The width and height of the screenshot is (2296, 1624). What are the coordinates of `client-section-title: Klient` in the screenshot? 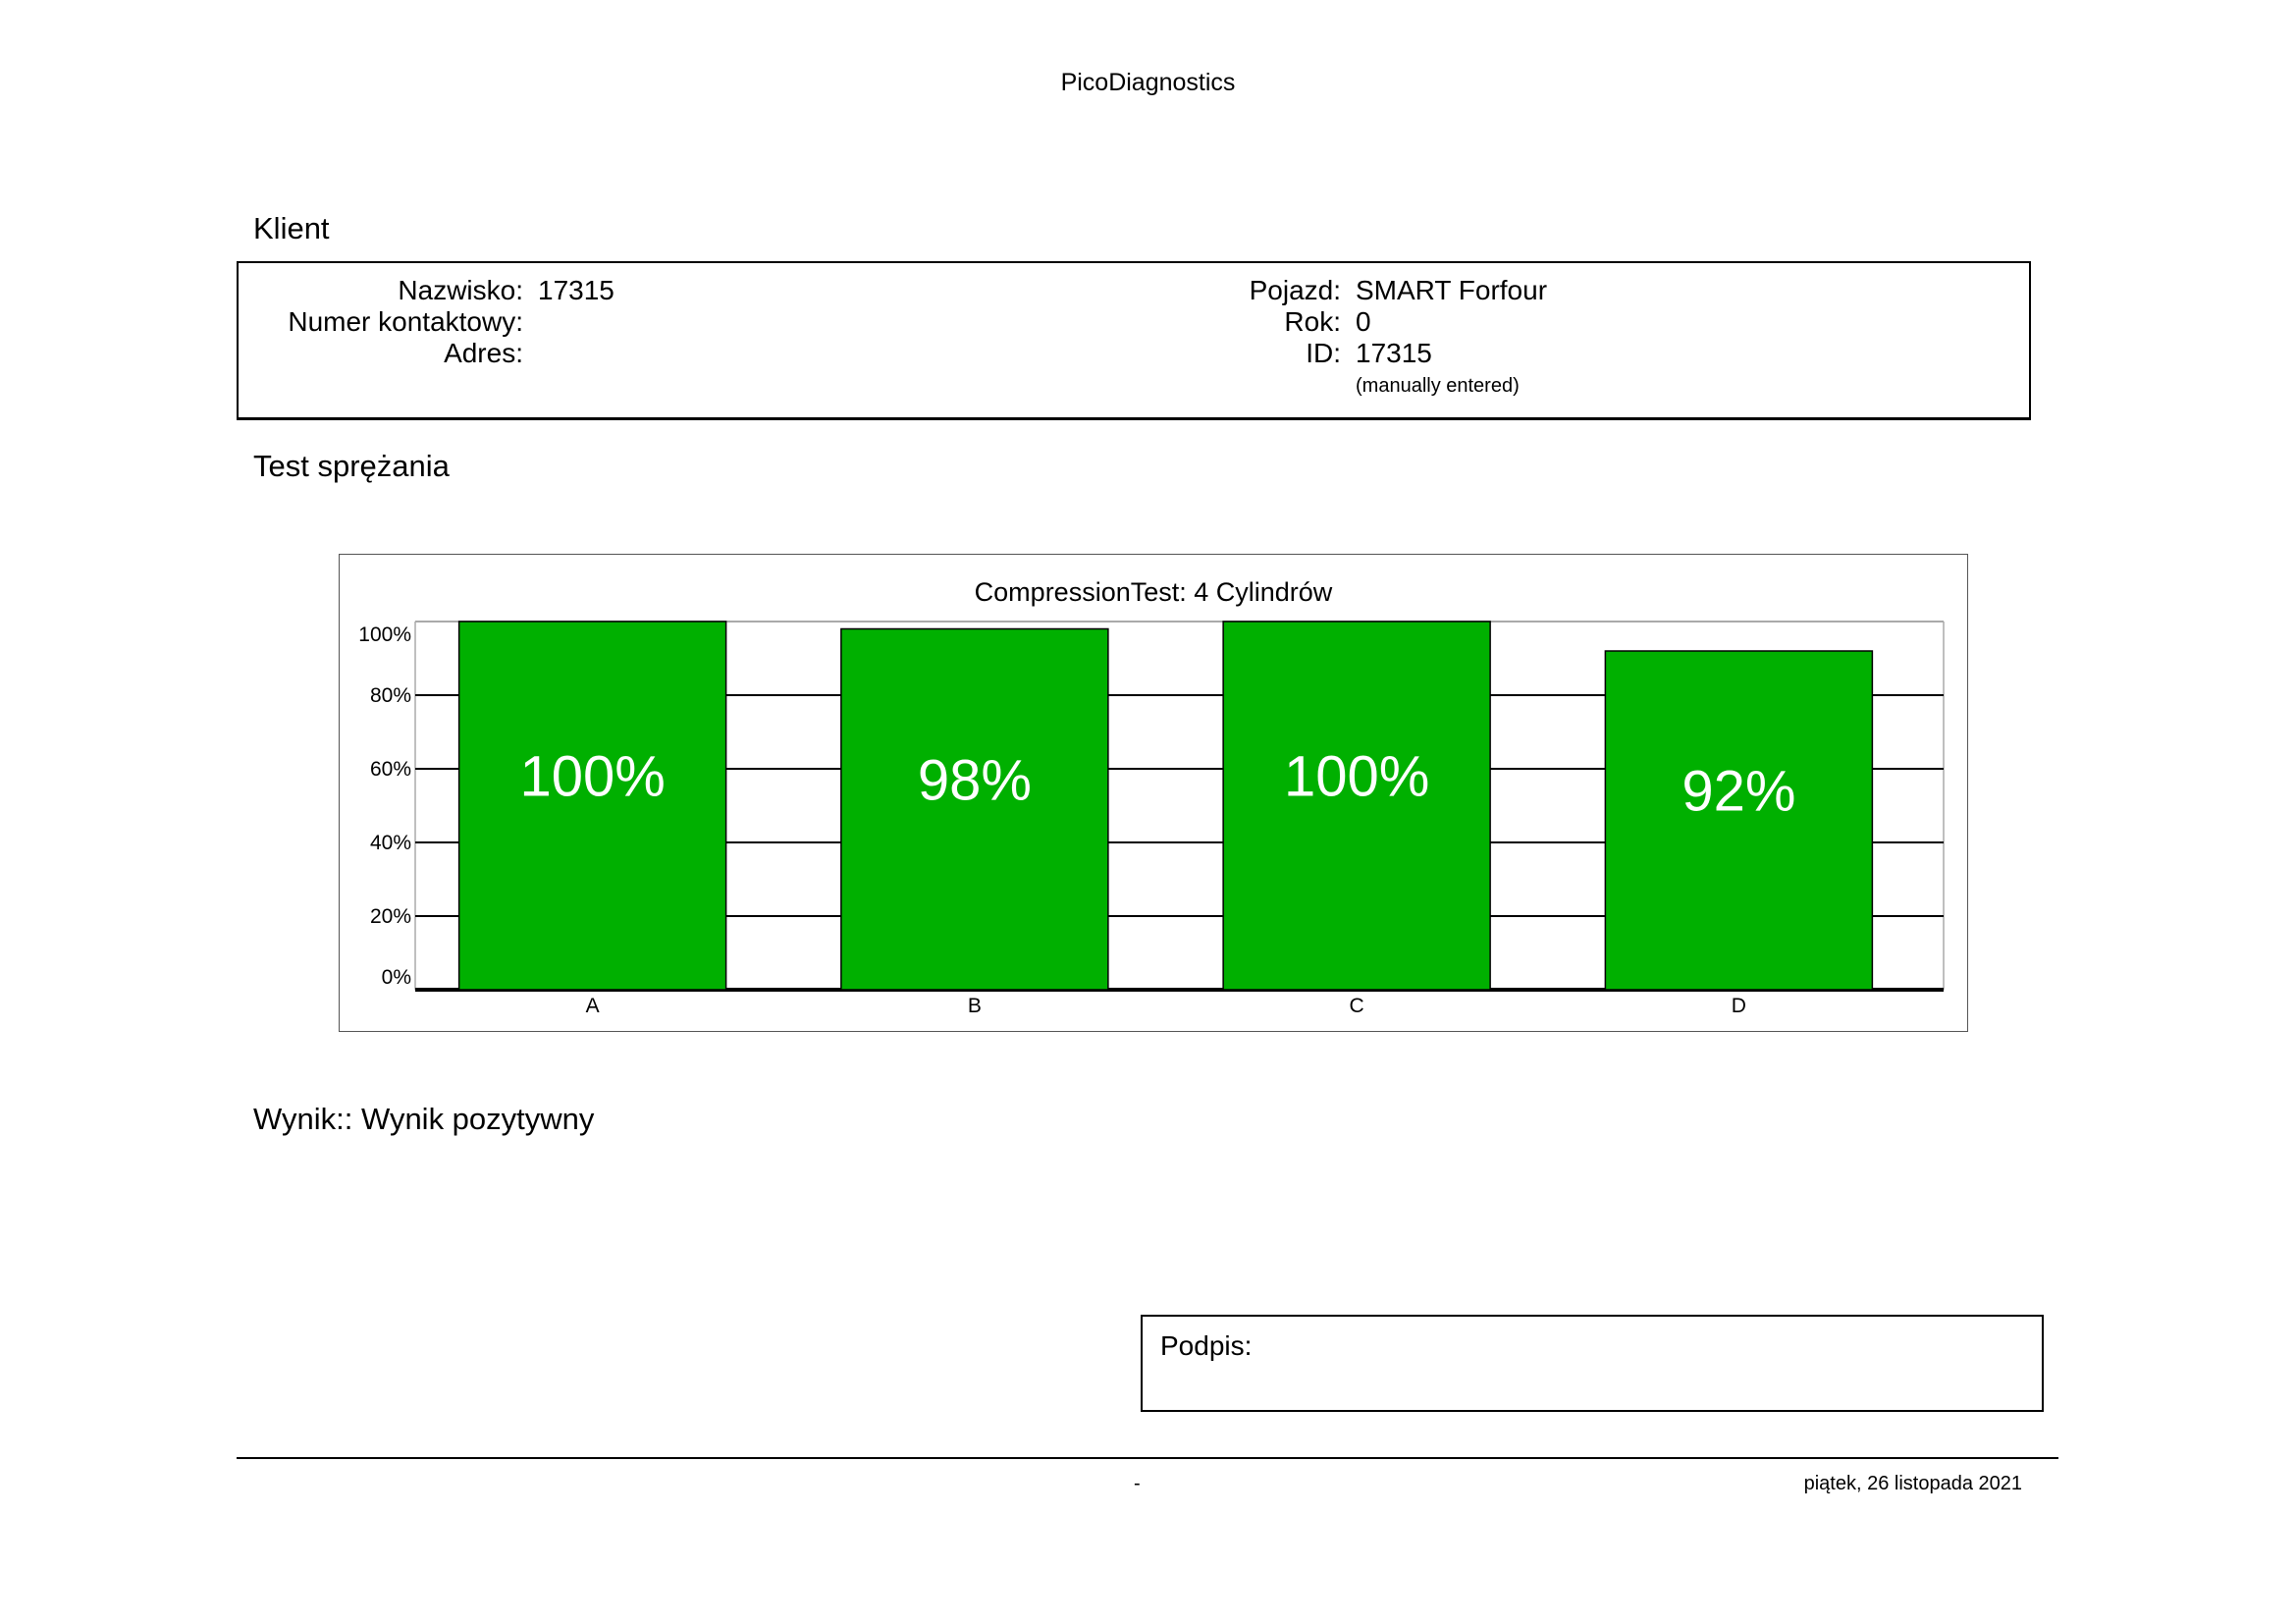 It's located at (292, 228).